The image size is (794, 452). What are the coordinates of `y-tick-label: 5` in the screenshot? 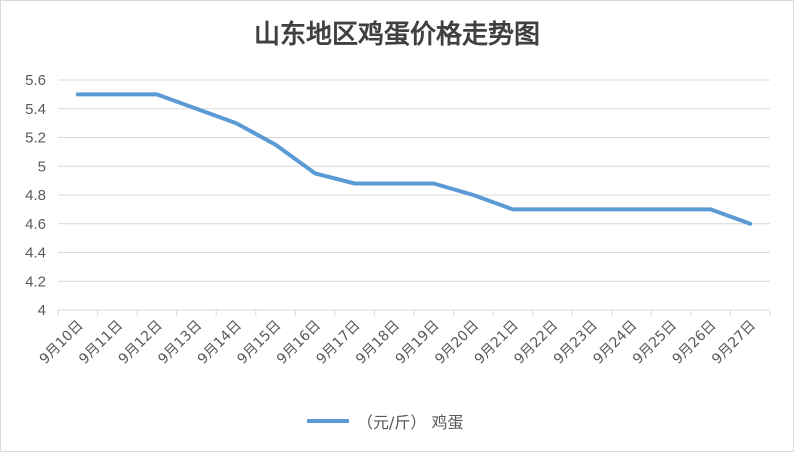 It's located at (42, 166).